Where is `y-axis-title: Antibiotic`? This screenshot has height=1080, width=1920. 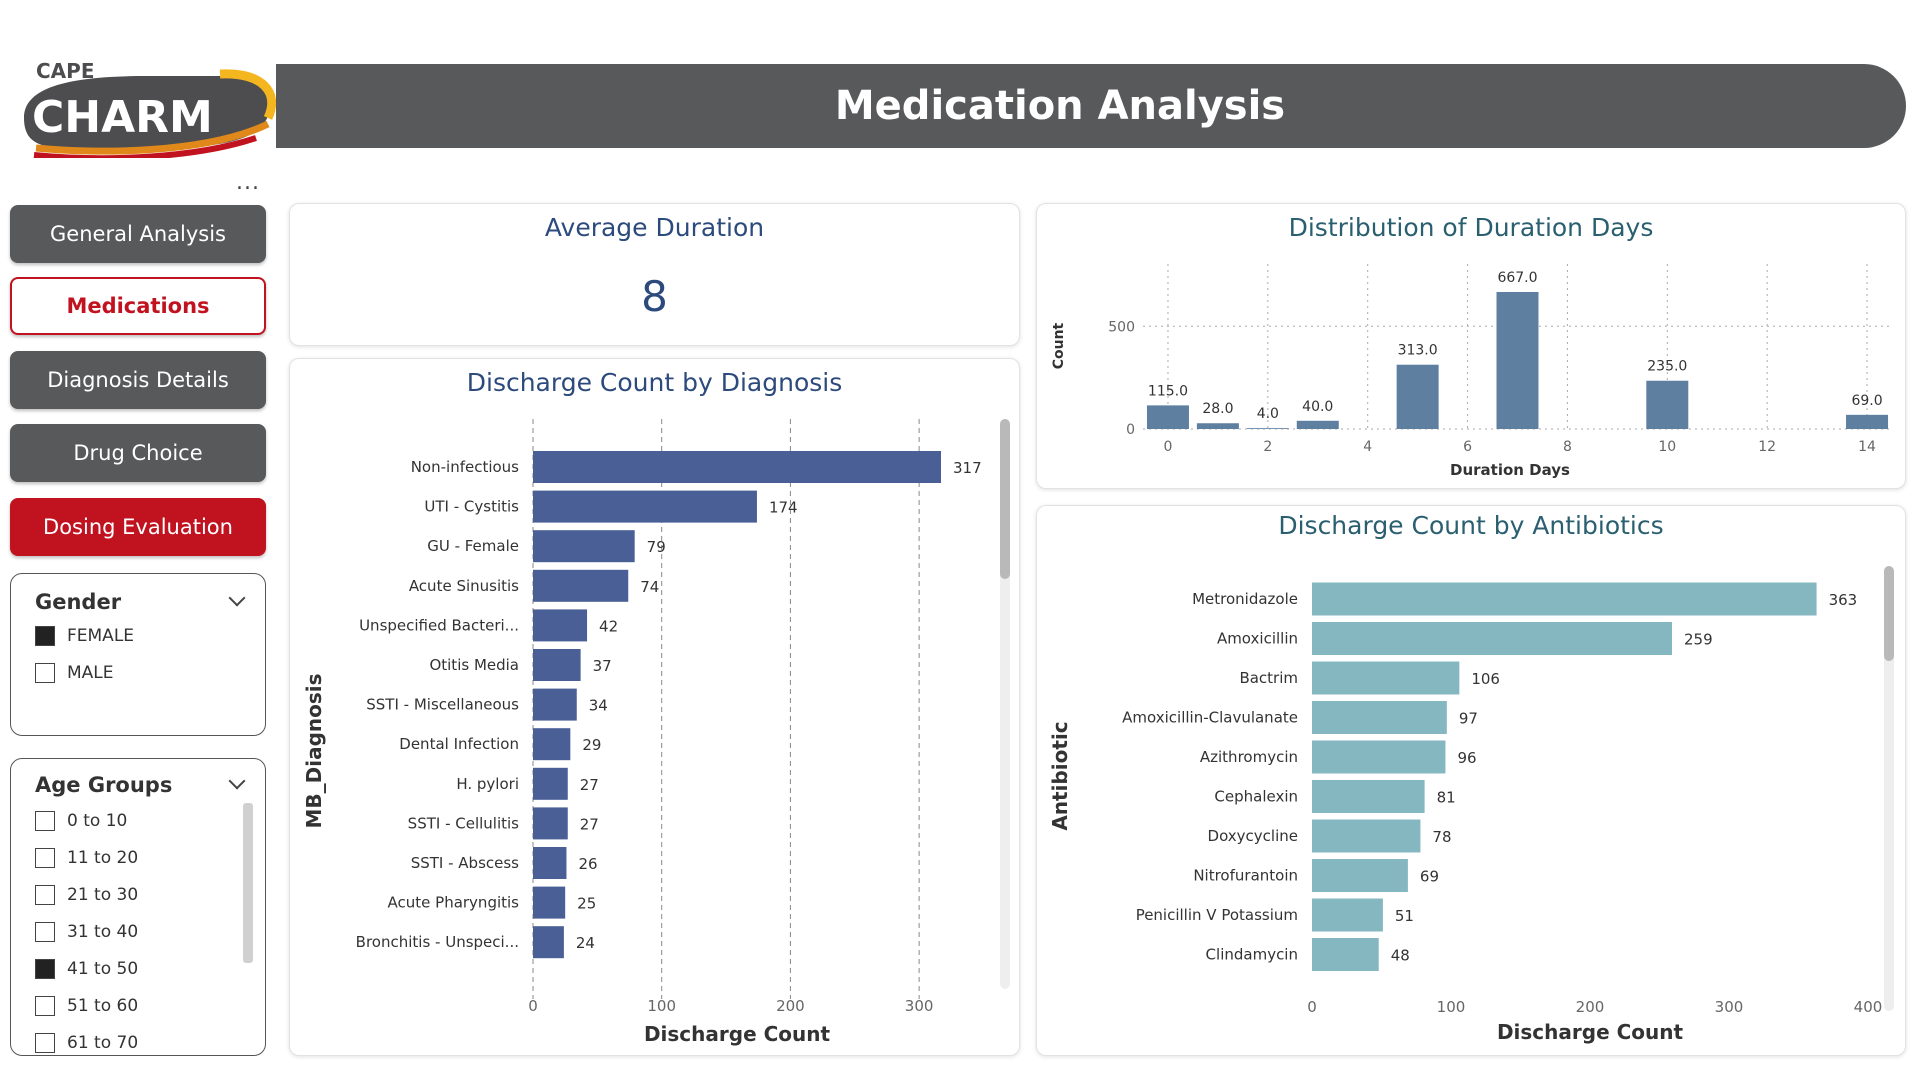 y-axis-title: Antibiotic is located at coordinates (1060, 775).